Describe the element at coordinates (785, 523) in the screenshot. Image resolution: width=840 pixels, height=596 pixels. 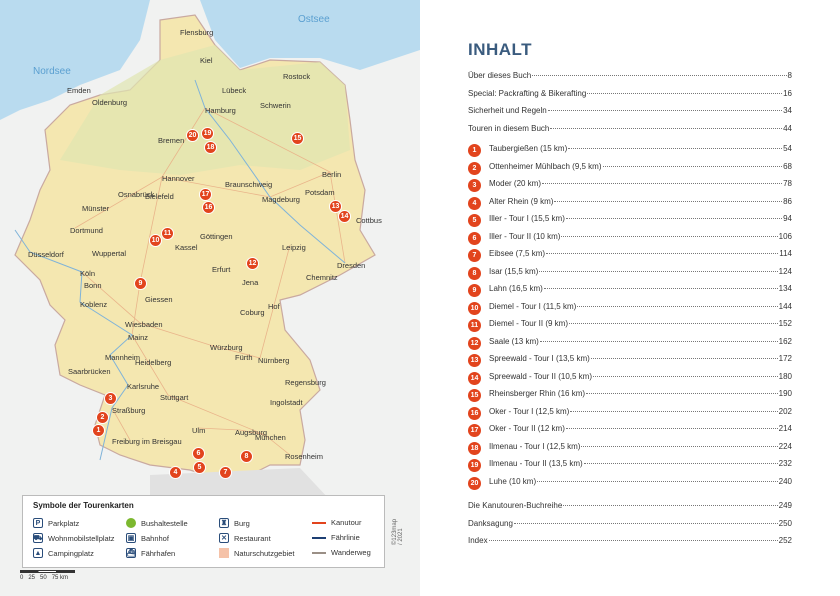
I see `toc-page-number: 250` at that location.